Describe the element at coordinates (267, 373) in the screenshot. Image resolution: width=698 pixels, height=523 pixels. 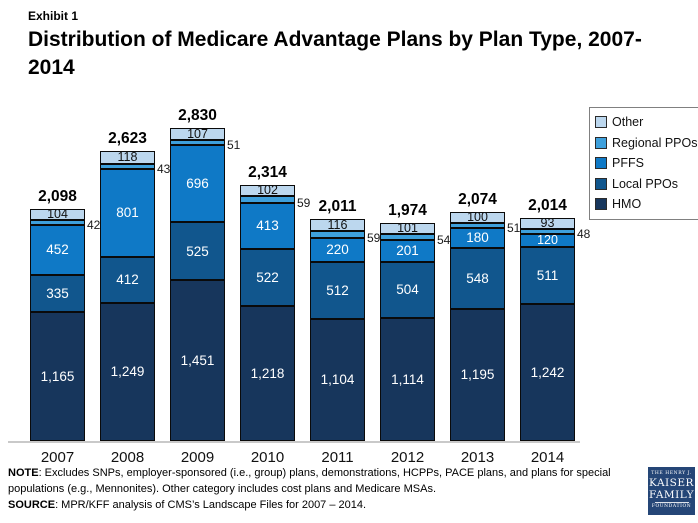
I see `segment-value-label: 1,218` at that location.